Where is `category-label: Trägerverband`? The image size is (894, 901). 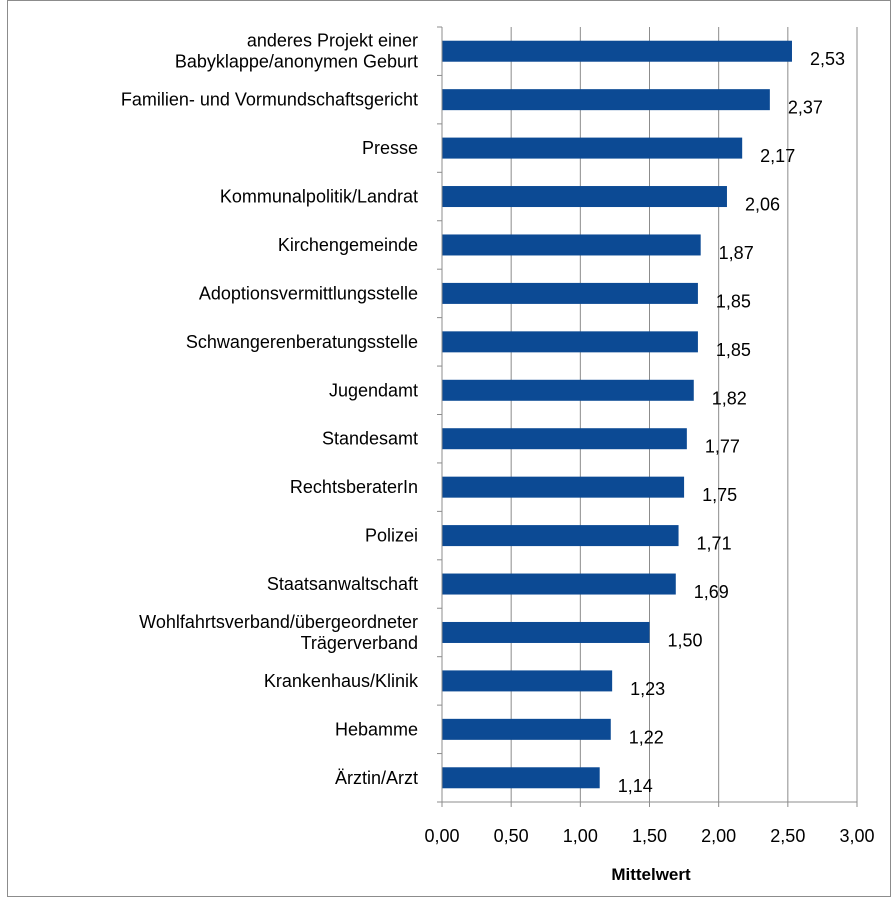
category-label: Trägerverband is located at coordinates (359, 643).